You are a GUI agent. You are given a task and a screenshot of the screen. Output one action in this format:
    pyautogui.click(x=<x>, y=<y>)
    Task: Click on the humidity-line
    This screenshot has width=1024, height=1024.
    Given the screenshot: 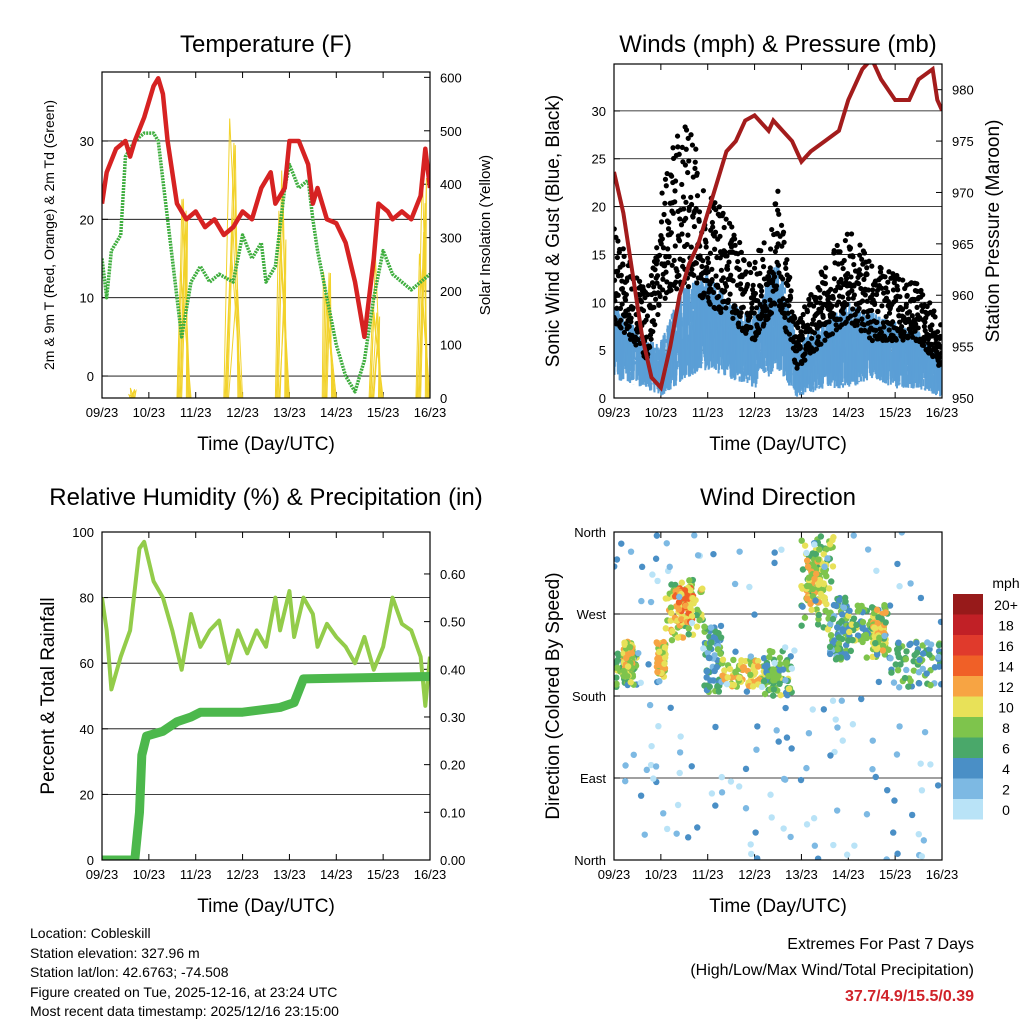 What is the action you would take?
    pyautogui.click(x=266, y=623)
    